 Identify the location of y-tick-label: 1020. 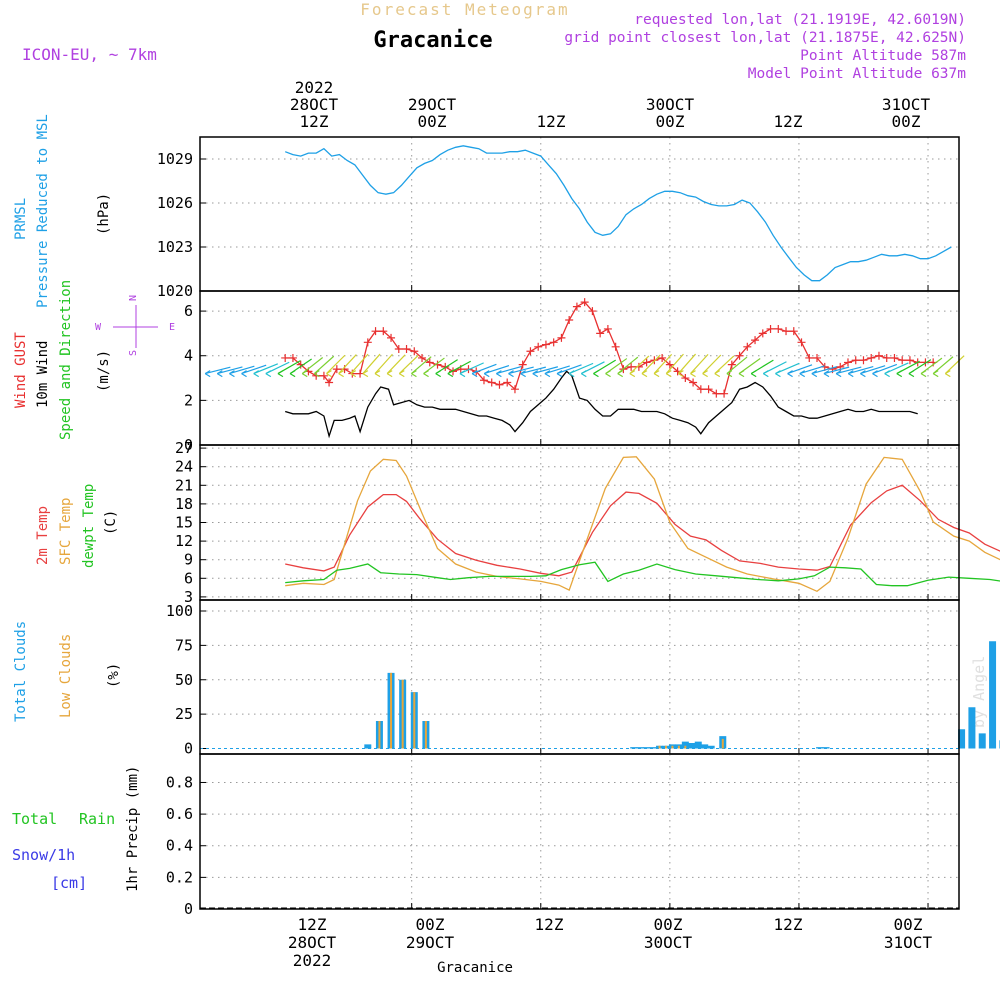
(175, 291).